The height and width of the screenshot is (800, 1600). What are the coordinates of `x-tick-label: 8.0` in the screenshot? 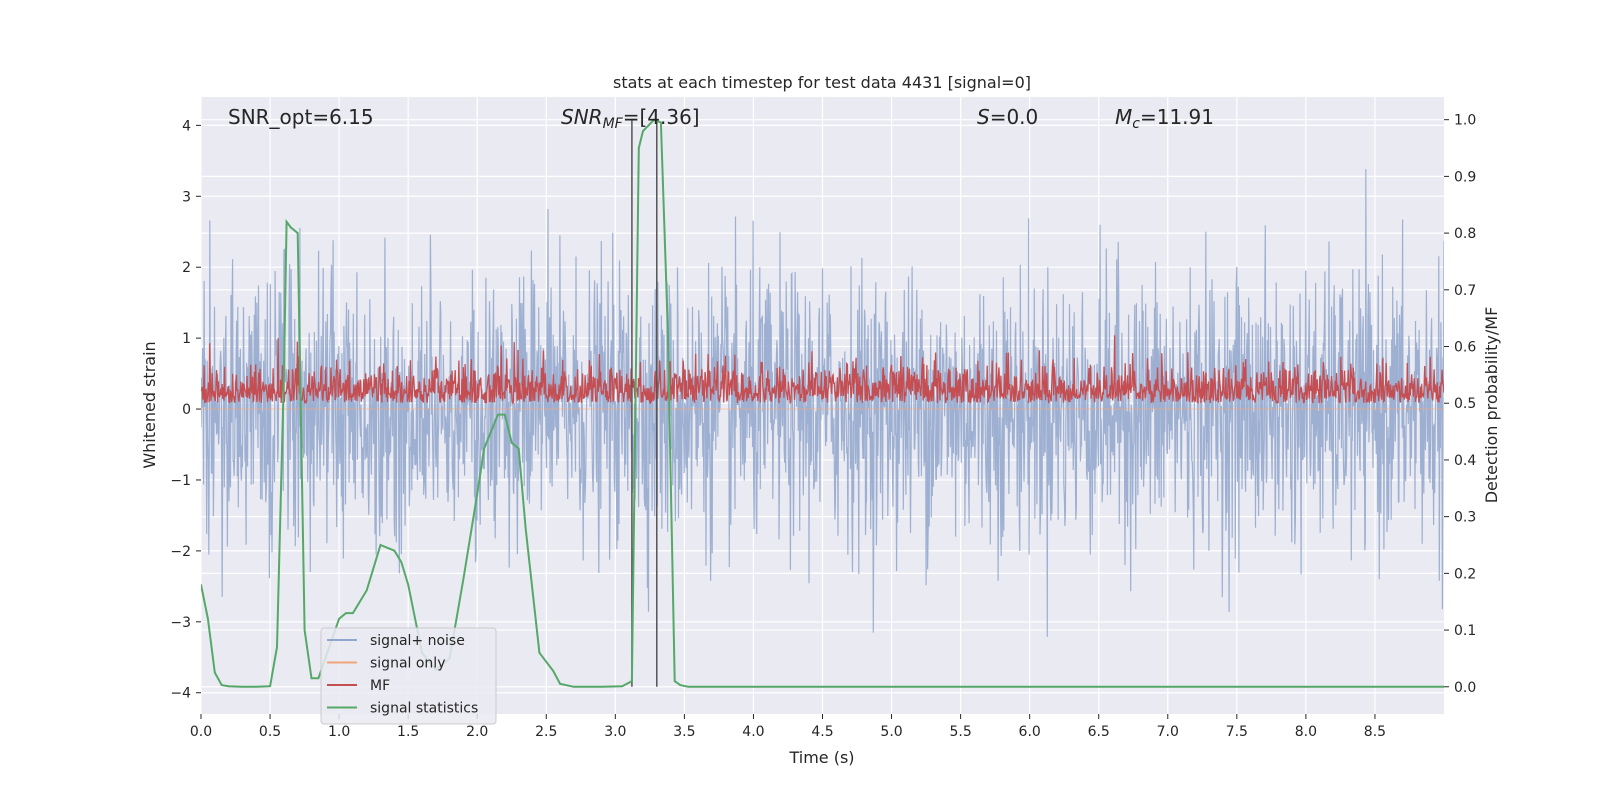 It's located at (1306, 732).